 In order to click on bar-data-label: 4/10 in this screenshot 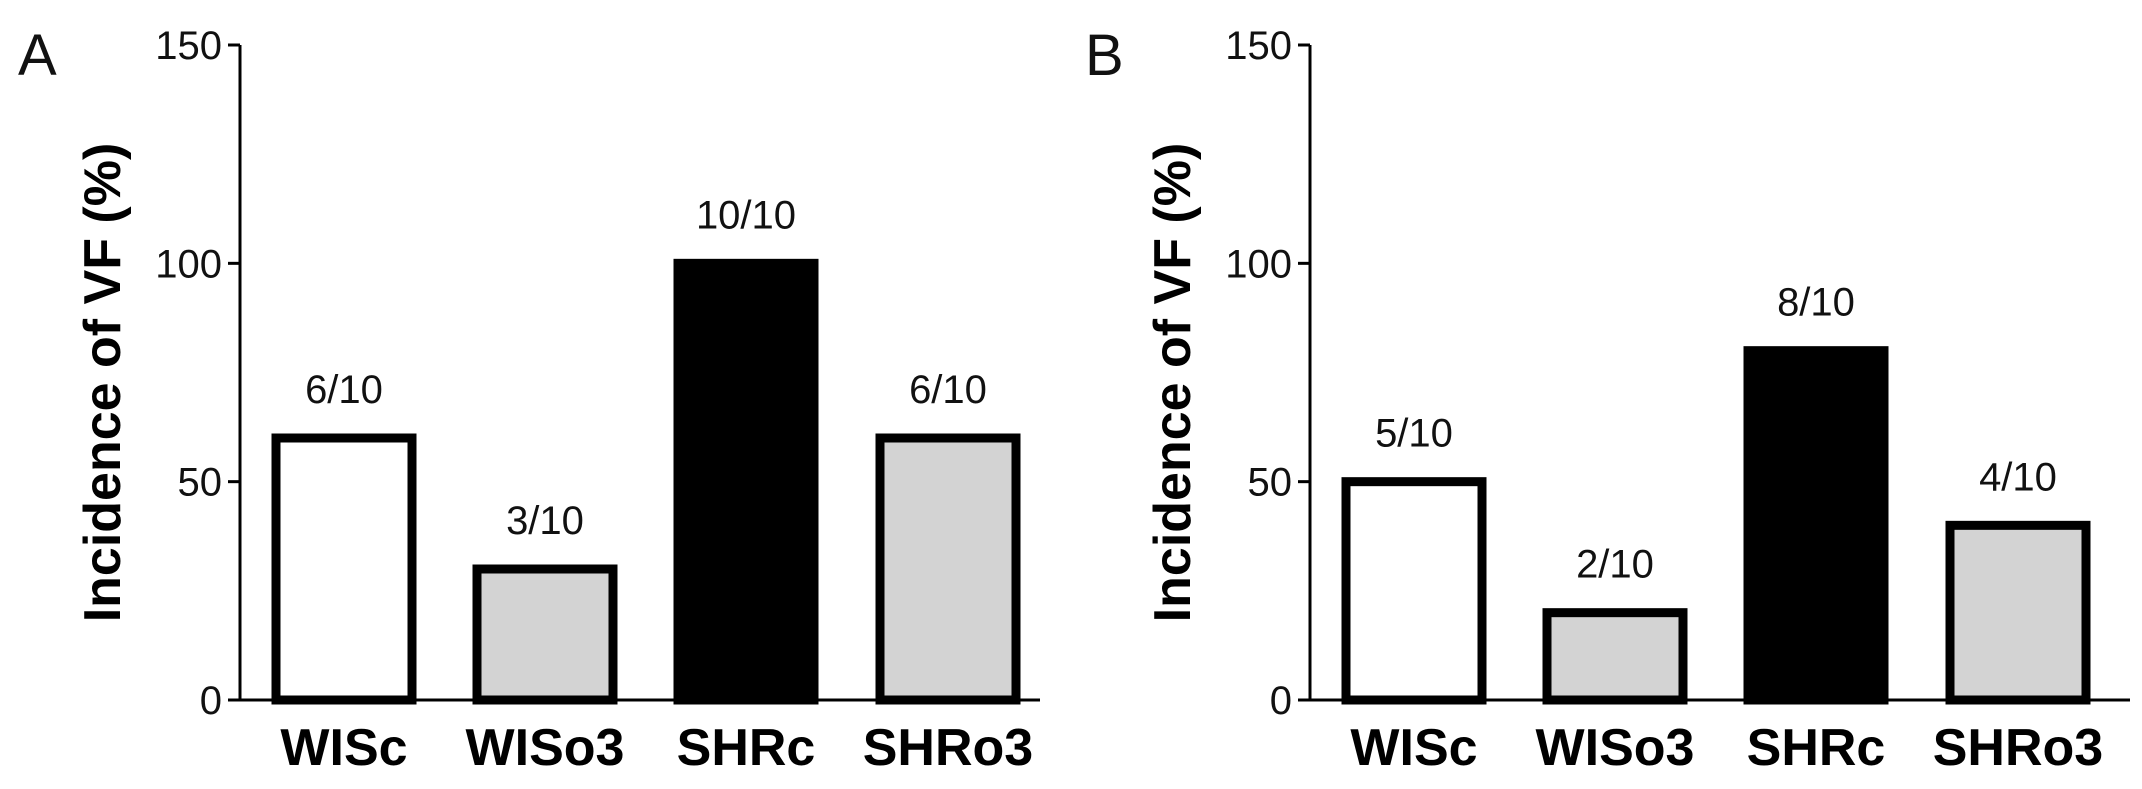, I will do `click(2018, 477)`.